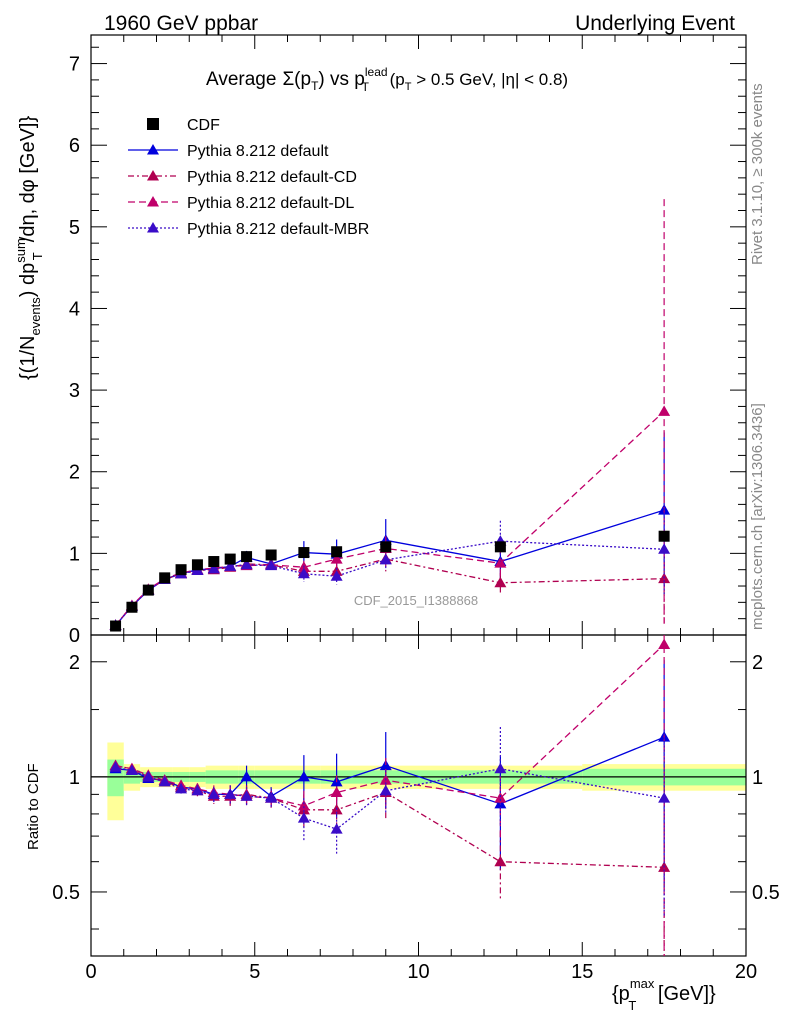  What do you see at coordinates (74, 309) in the screenshot?
I see `y-tick-label: 4` at bounding box center [74, 309].